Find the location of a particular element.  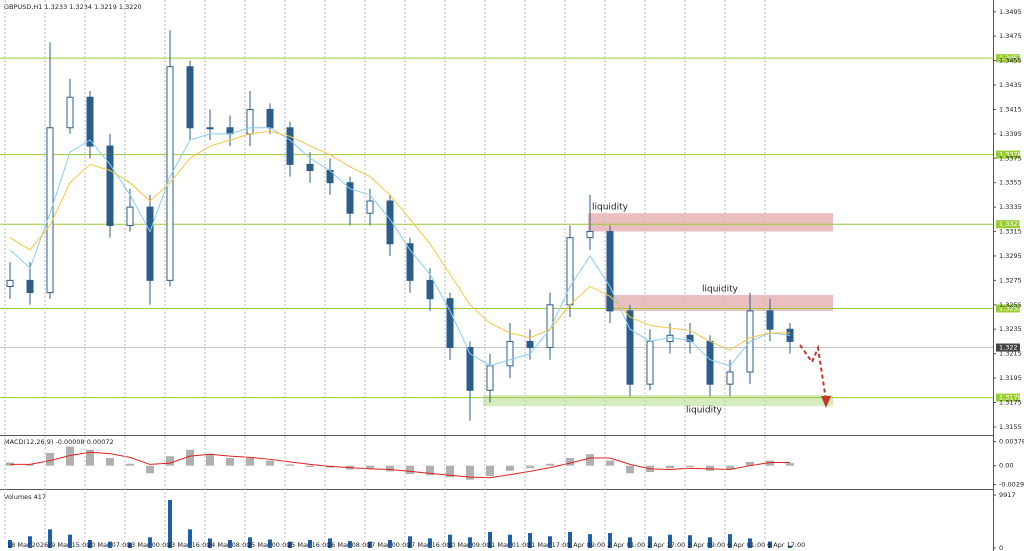

x-tick-label: 31 Mar 01:00 is located at coordinates (508, 545).